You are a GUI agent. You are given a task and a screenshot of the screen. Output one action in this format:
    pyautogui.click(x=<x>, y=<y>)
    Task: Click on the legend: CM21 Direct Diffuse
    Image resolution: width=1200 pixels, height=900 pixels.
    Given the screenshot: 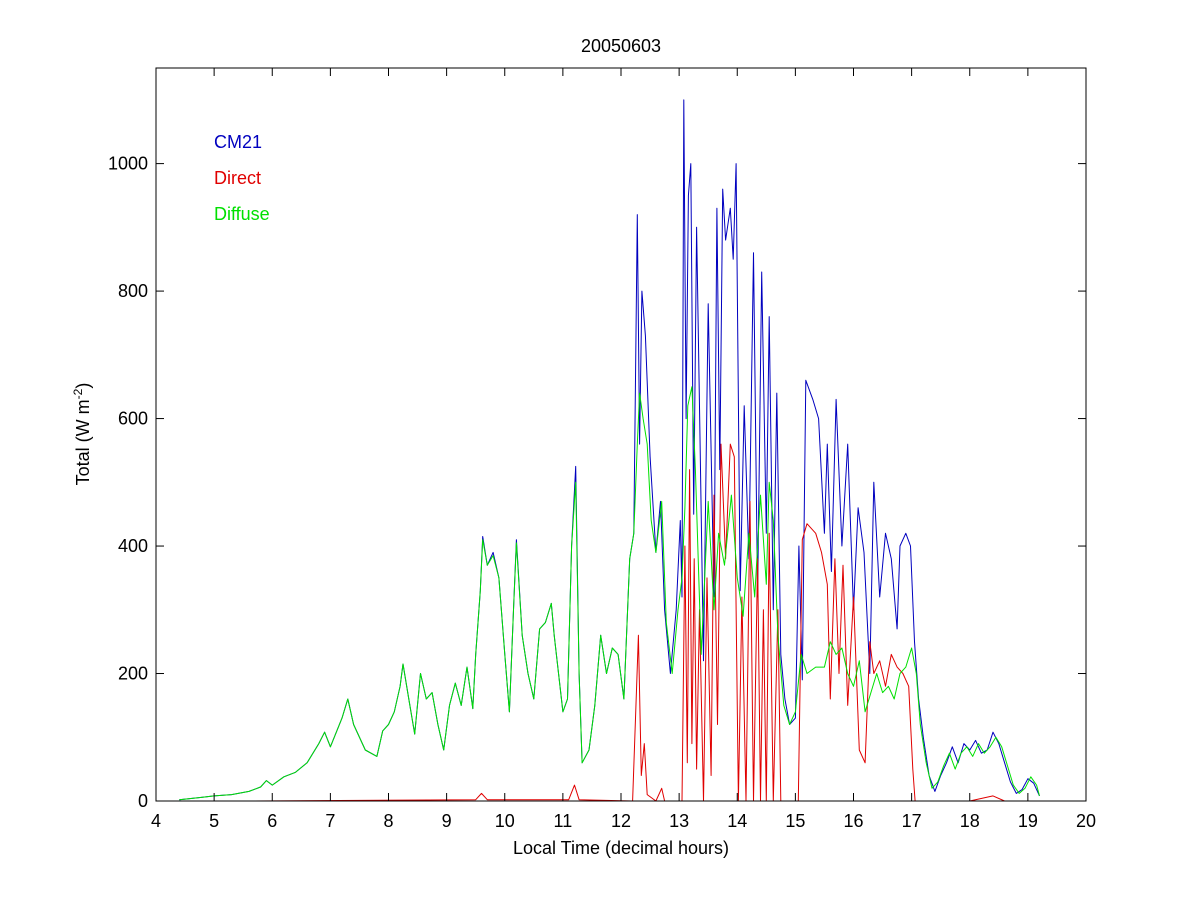 What is the action you would take?
    pyautogui.click(x=242, y=178)
    